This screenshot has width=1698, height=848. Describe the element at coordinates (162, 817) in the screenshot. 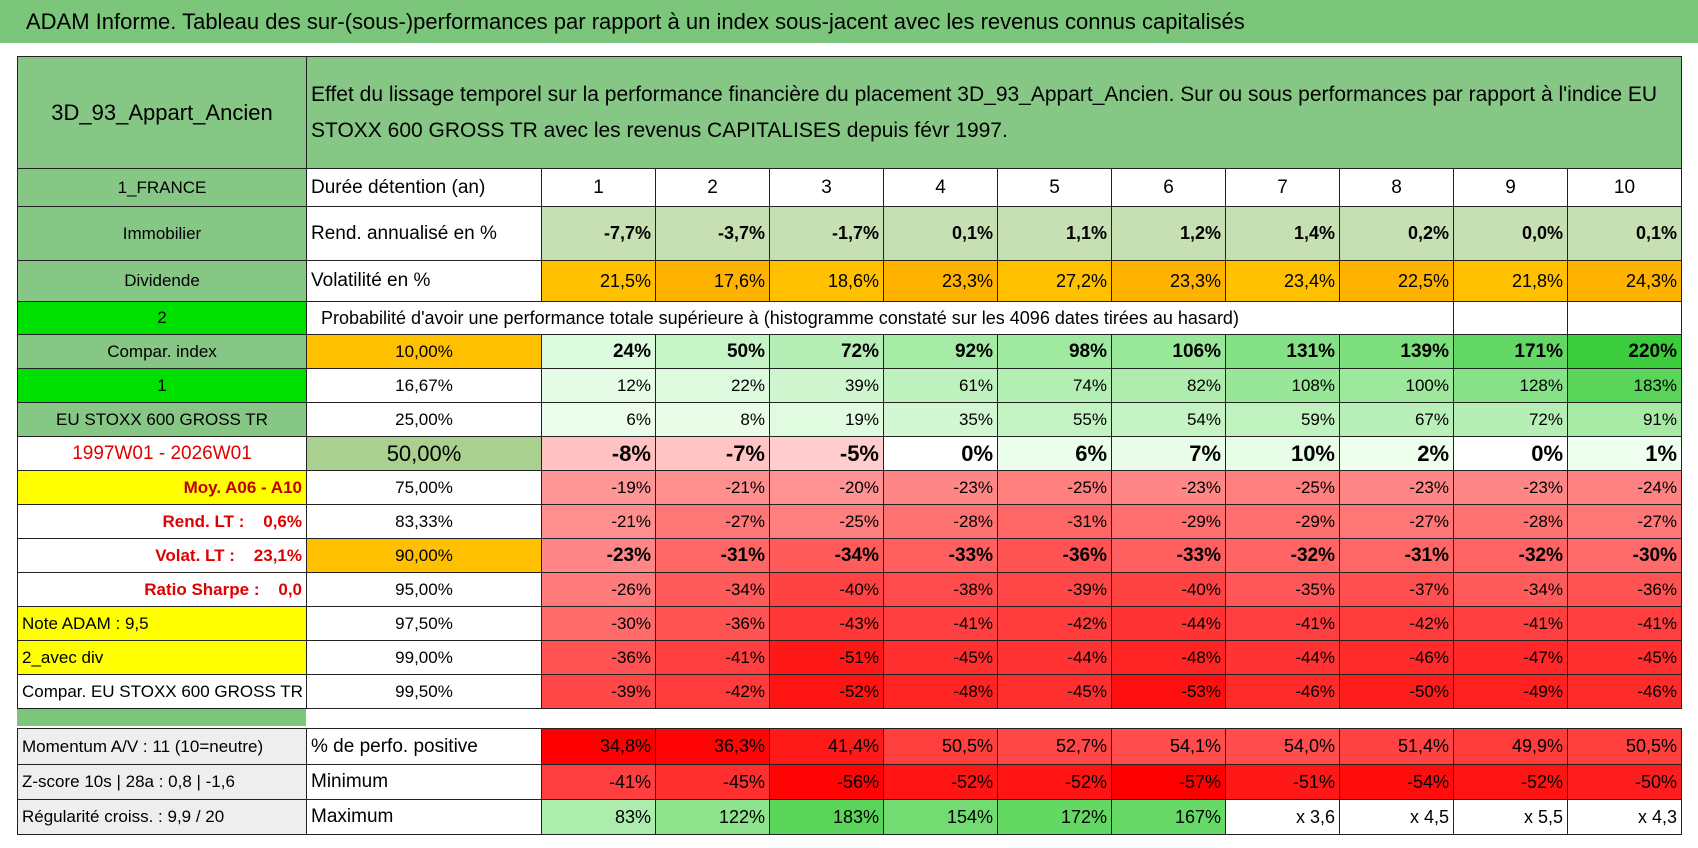

I see `table-cell: Régularité croiss. : 9,9 / 20` at that location.